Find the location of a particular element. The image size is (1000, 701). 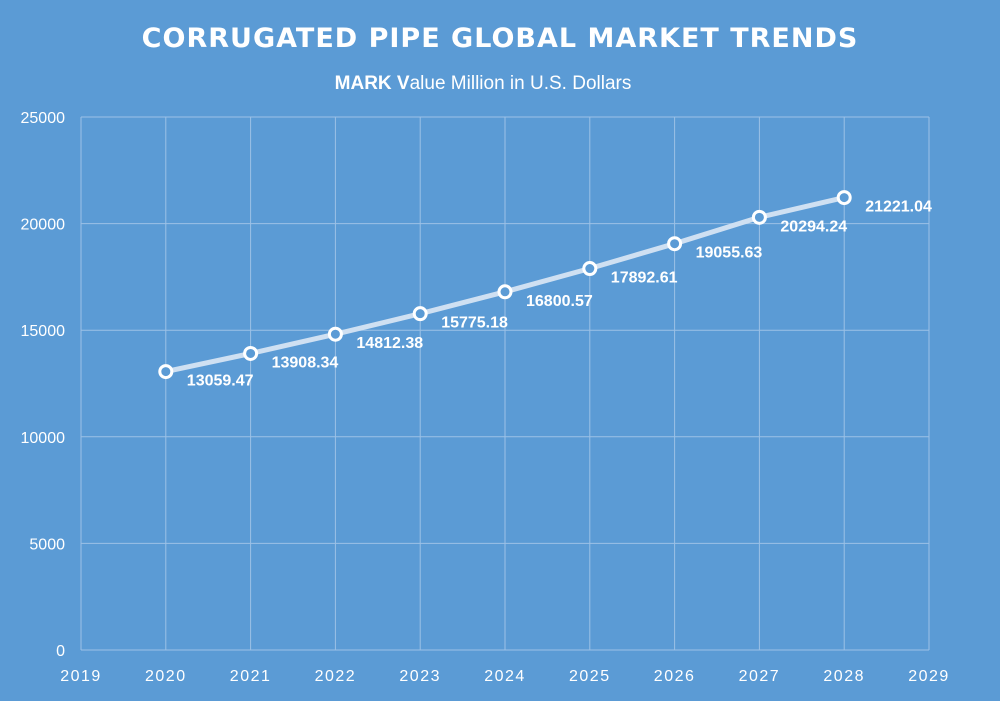

x-tick-label-6: 2025 is located at coordinates (590, 676).